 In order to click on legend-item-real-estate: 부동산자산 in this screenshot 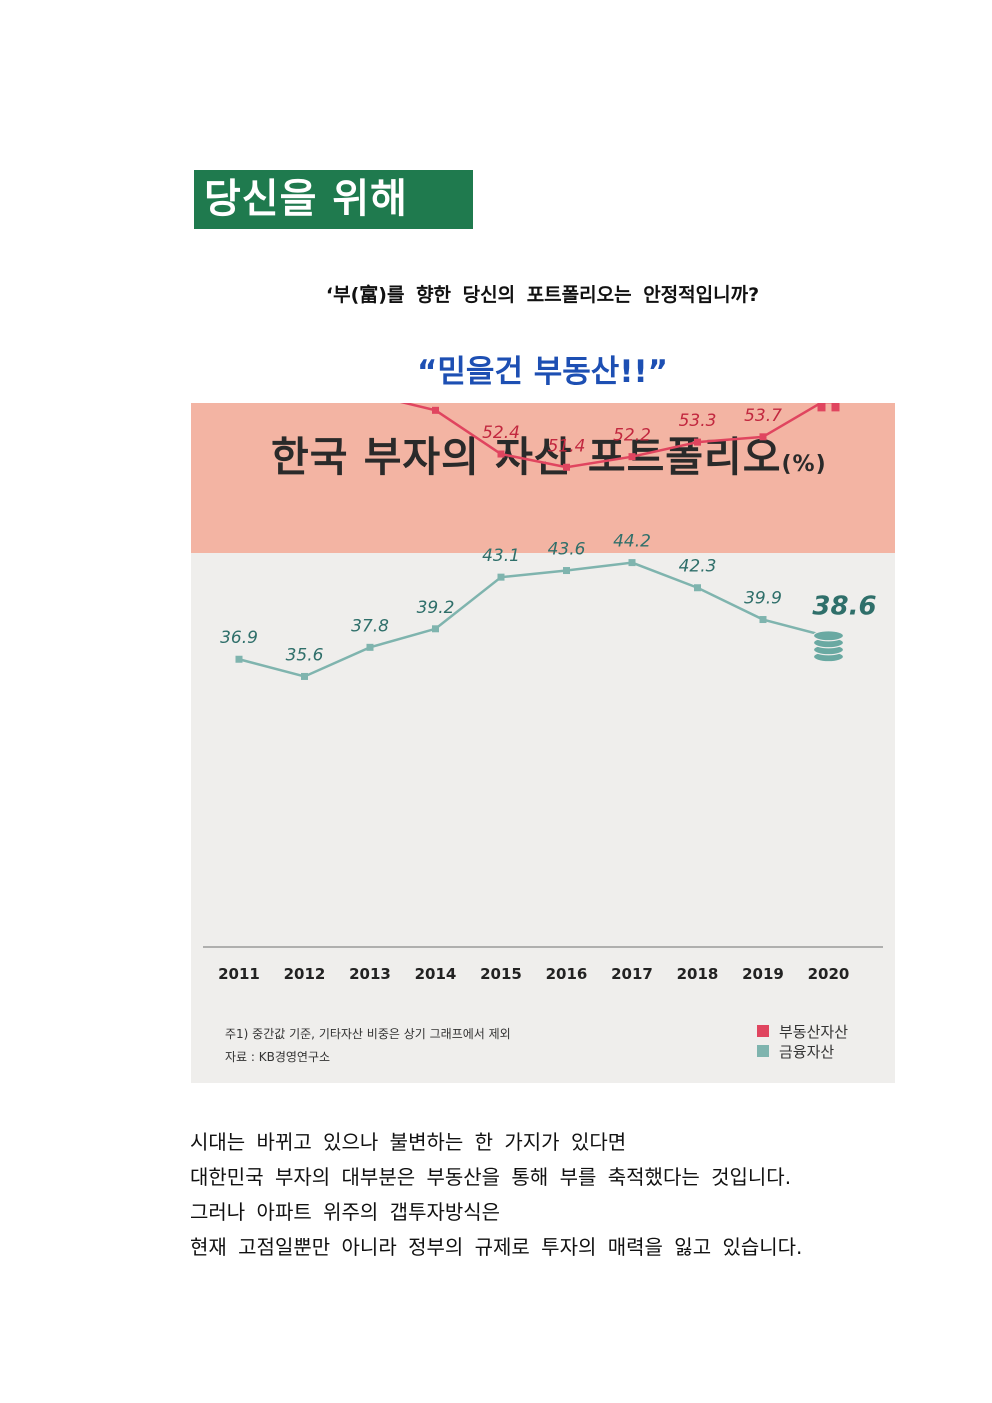, I will do `click(802, 1031)`.